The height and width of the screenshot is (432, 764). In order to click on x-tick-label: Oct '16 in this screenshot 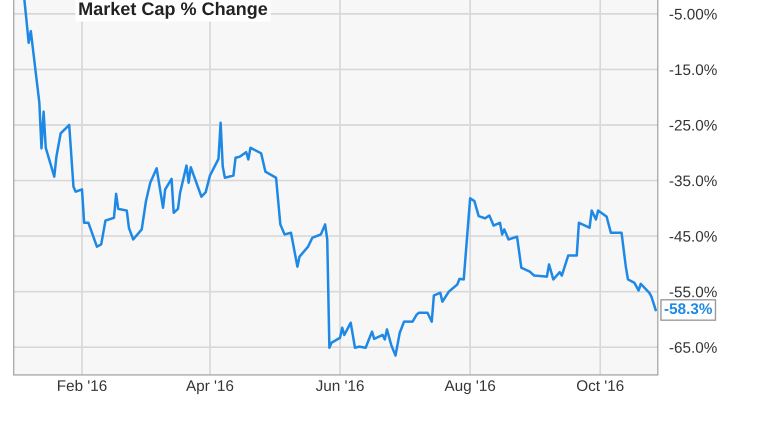, I will do `click(600, 386)`.